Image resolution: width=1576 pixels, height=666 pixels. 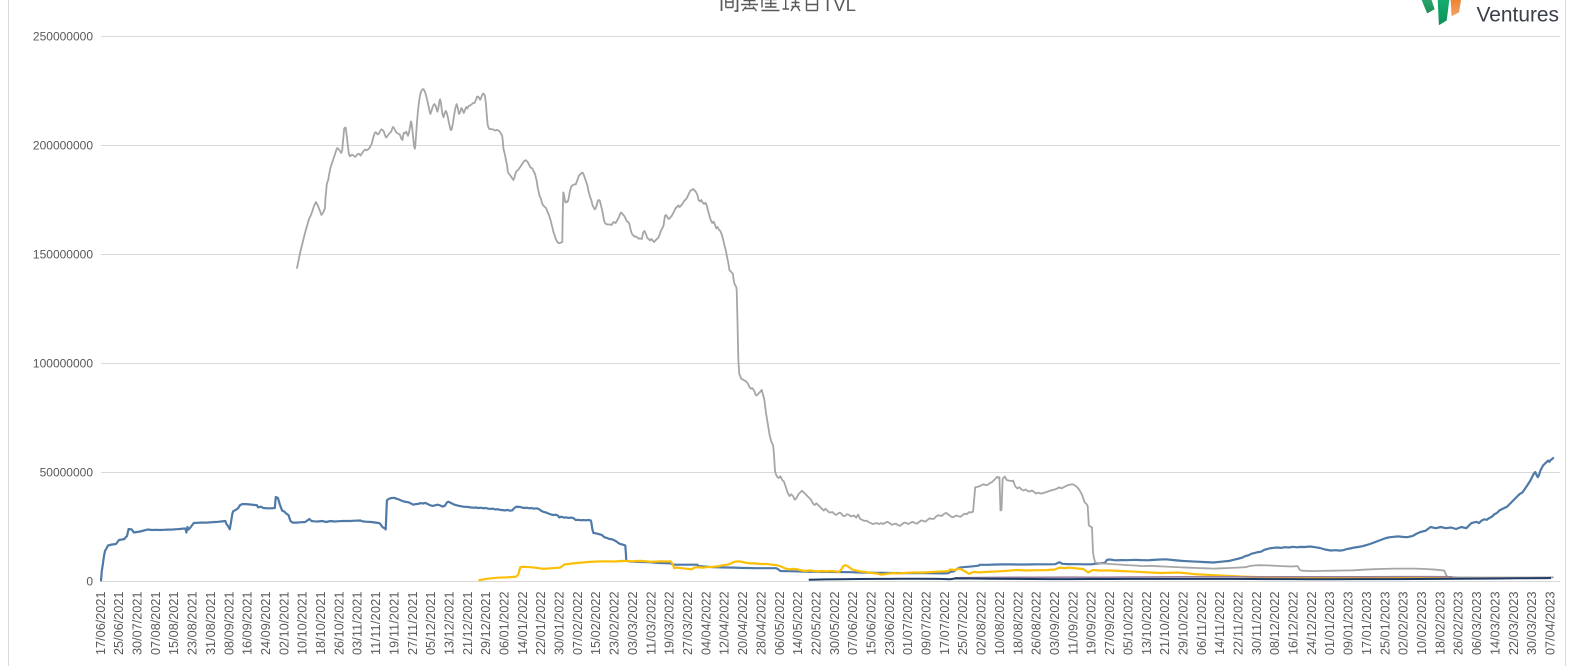 What do you see at coordinates (761, 624) in the screenshot?
I see `svg-text: 28/04/2022` at bounding box center [761, 624].